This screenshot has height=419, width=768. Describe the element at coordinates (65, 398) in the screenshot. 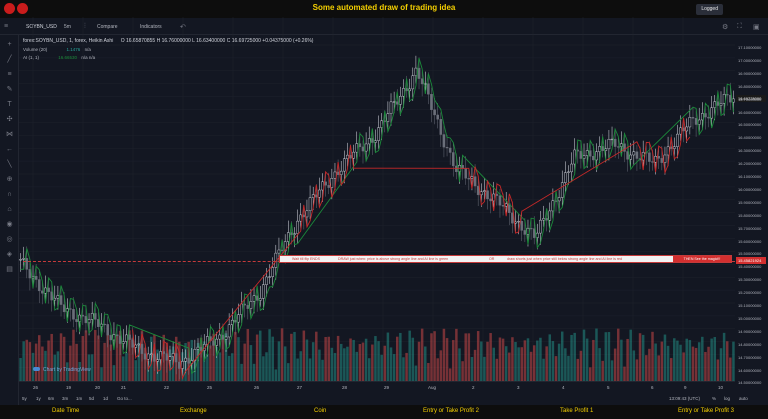

I see `range-3m: 3m` at that location.